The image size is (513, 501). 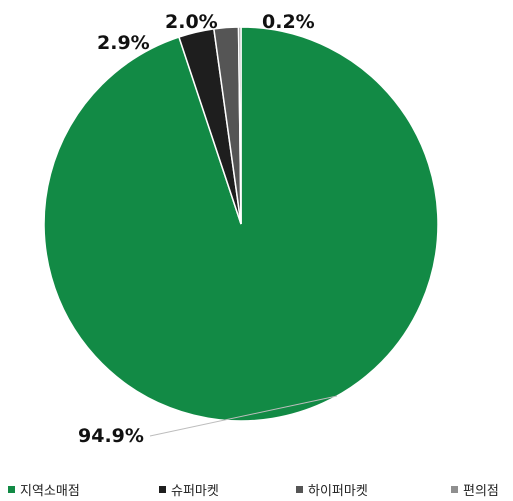 I want to click on leader-line, so click(x=243, y=416).